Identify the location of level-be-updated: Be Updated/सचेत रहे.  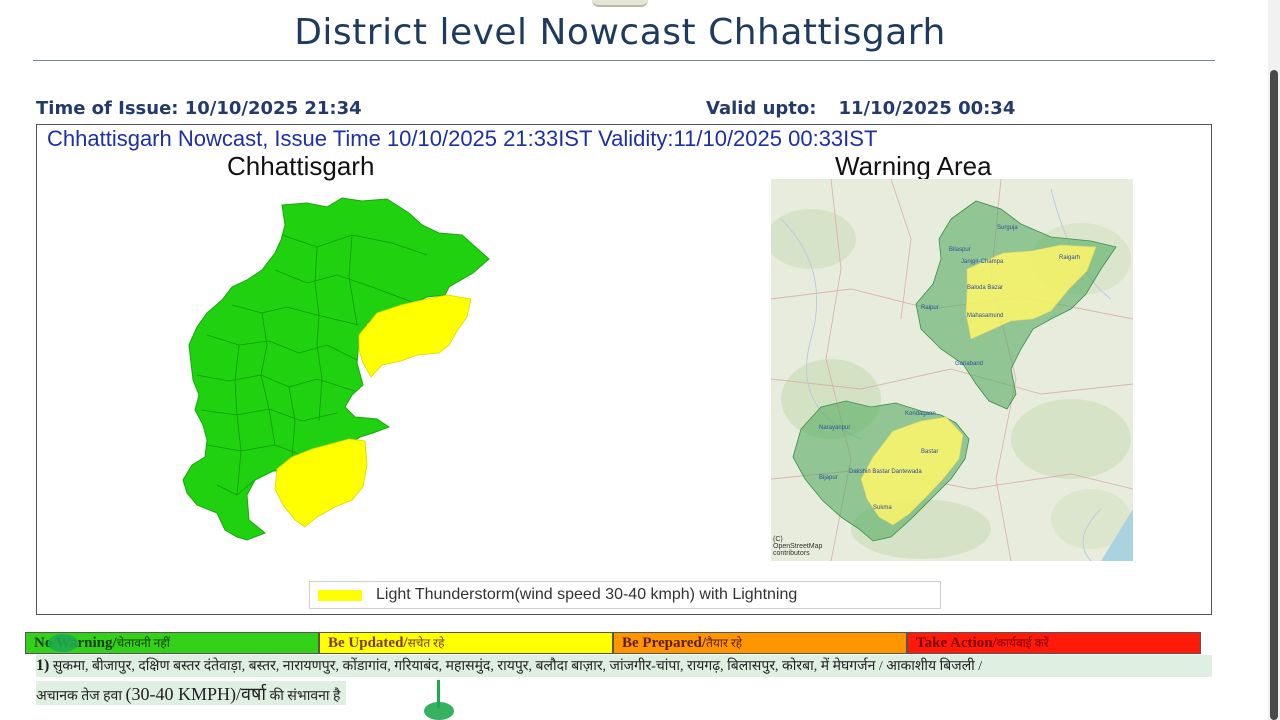
(466, 643).